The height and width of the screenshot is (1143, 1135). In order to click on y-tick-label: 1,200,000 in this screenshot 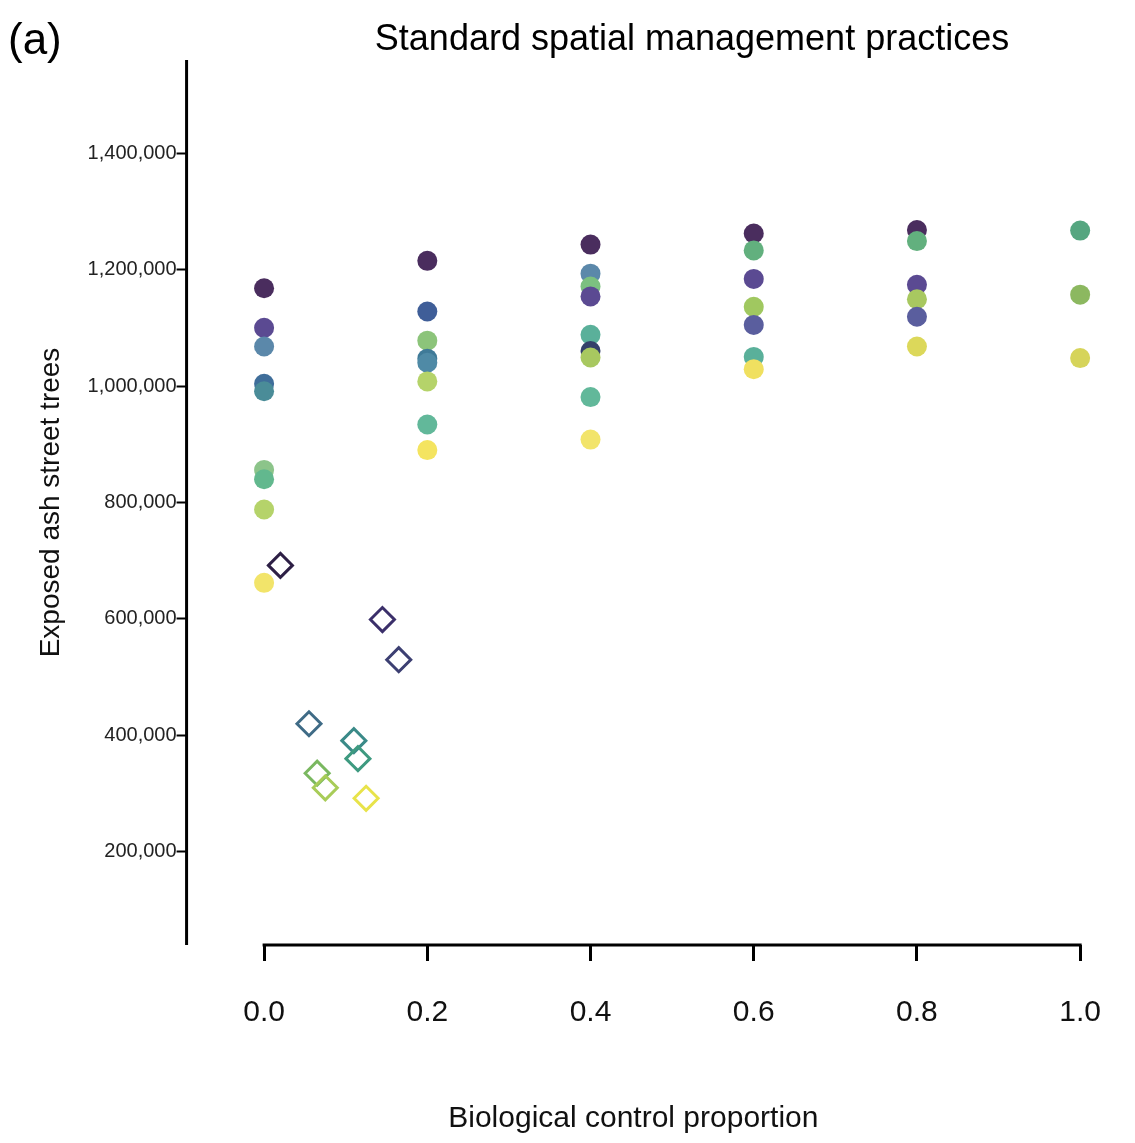, I will do `click(132, 268)`.